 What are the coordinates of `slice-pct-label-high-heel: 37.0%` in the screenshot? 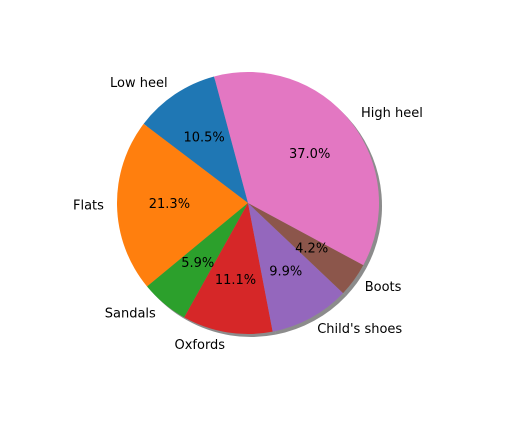 It's located at (309, 154).